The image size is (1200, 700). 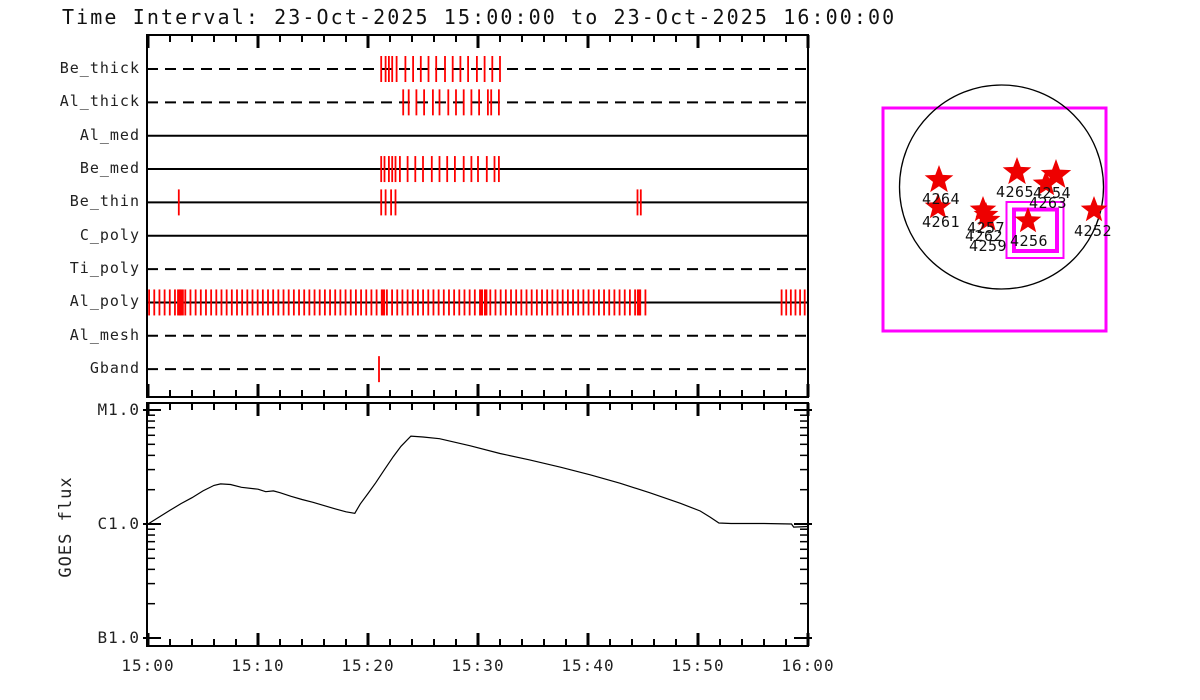 What do you see at coordinates (66, 527) in the screenshot?
I see `goes-axis-title: GOES flux` at bounding box center [66, 527].